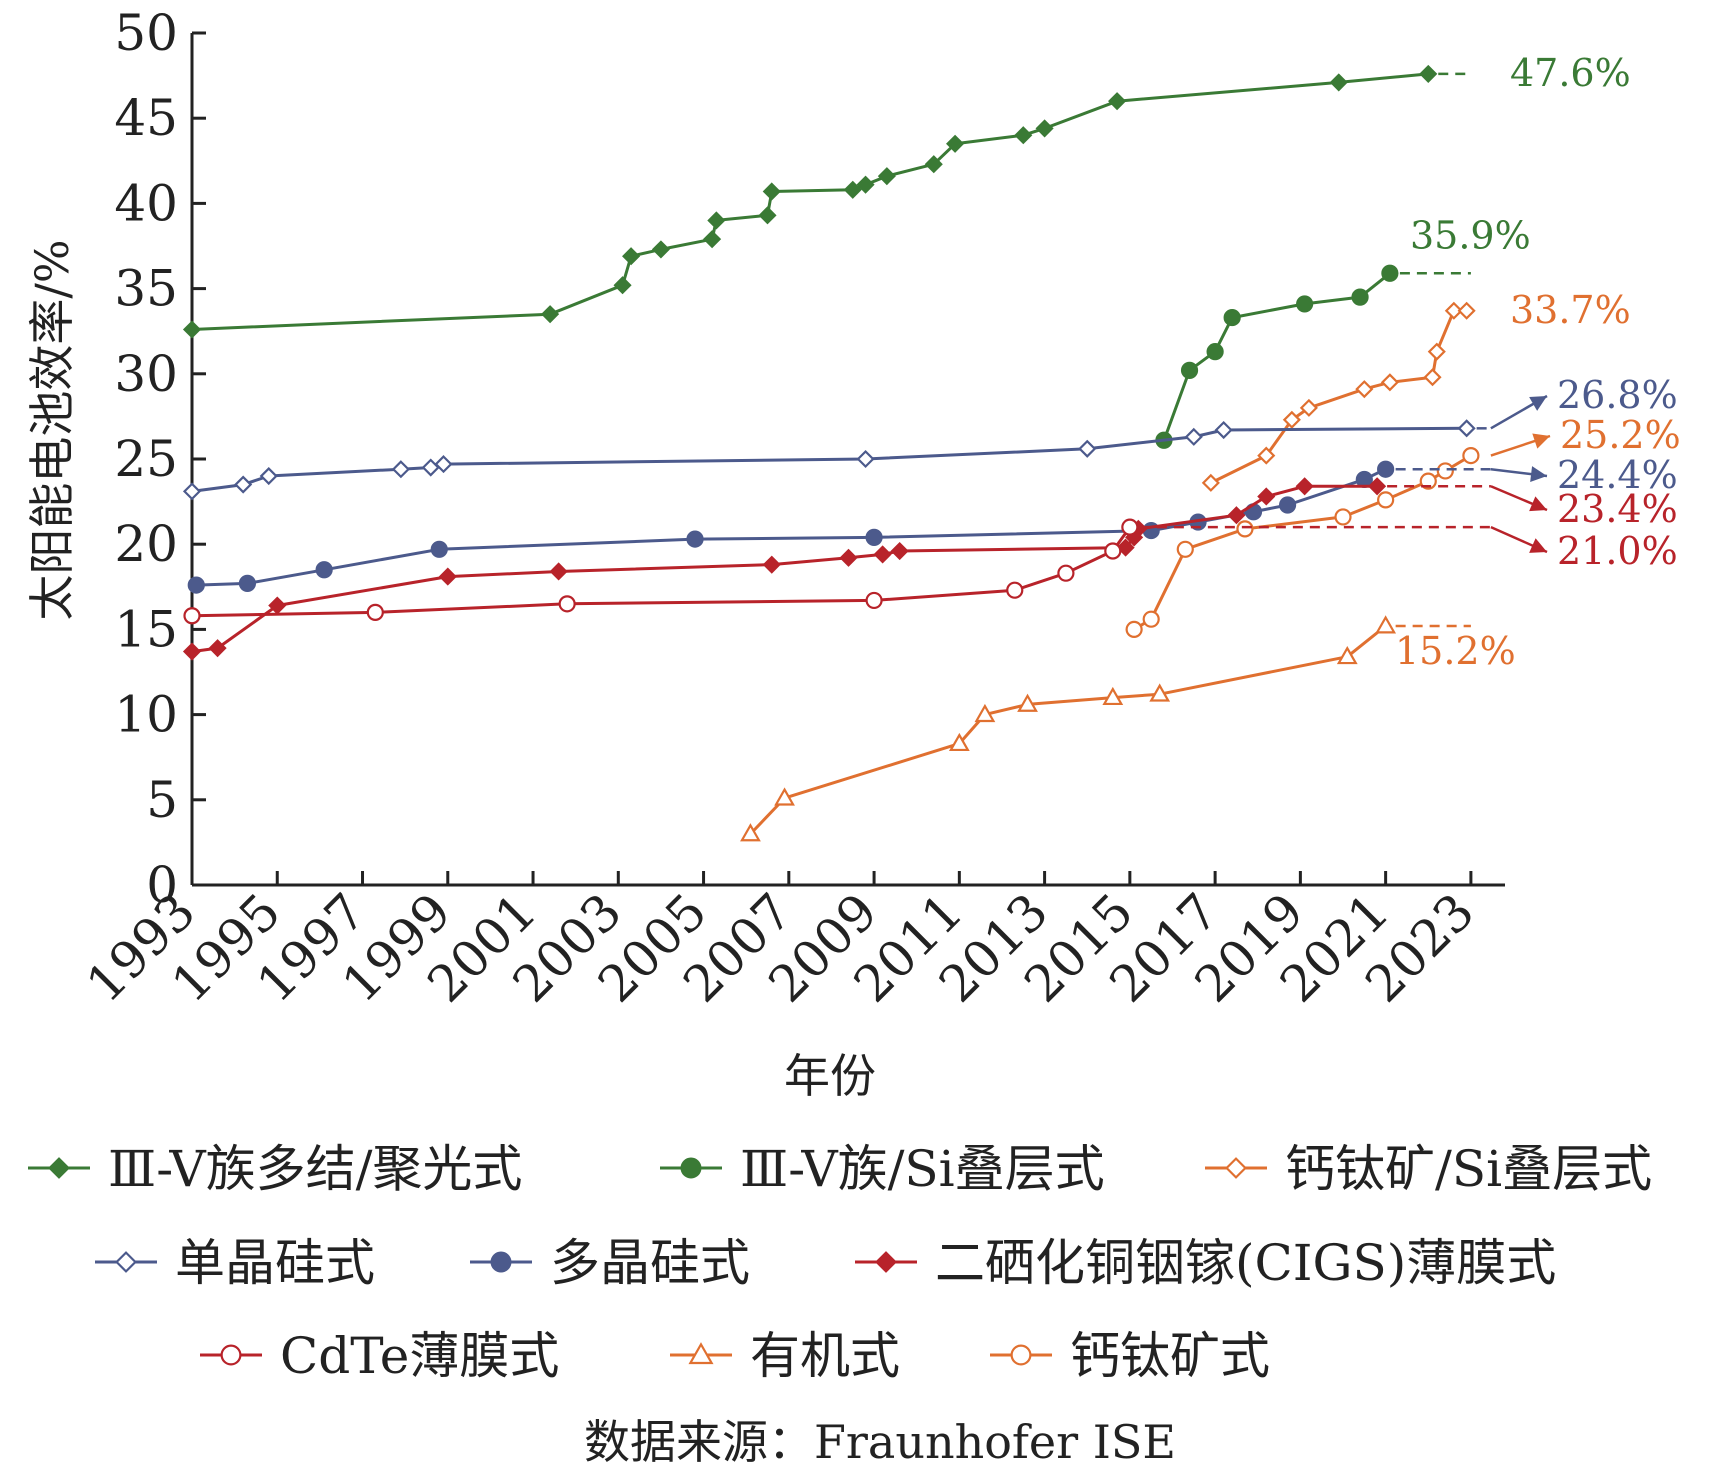 The width and height of the screenshot is (1728, 1477). What do you see at coordinates (275, 1263) in the screenshot?
I see `legend-label: 单晶硅式` at bounding box center [275, 1263].